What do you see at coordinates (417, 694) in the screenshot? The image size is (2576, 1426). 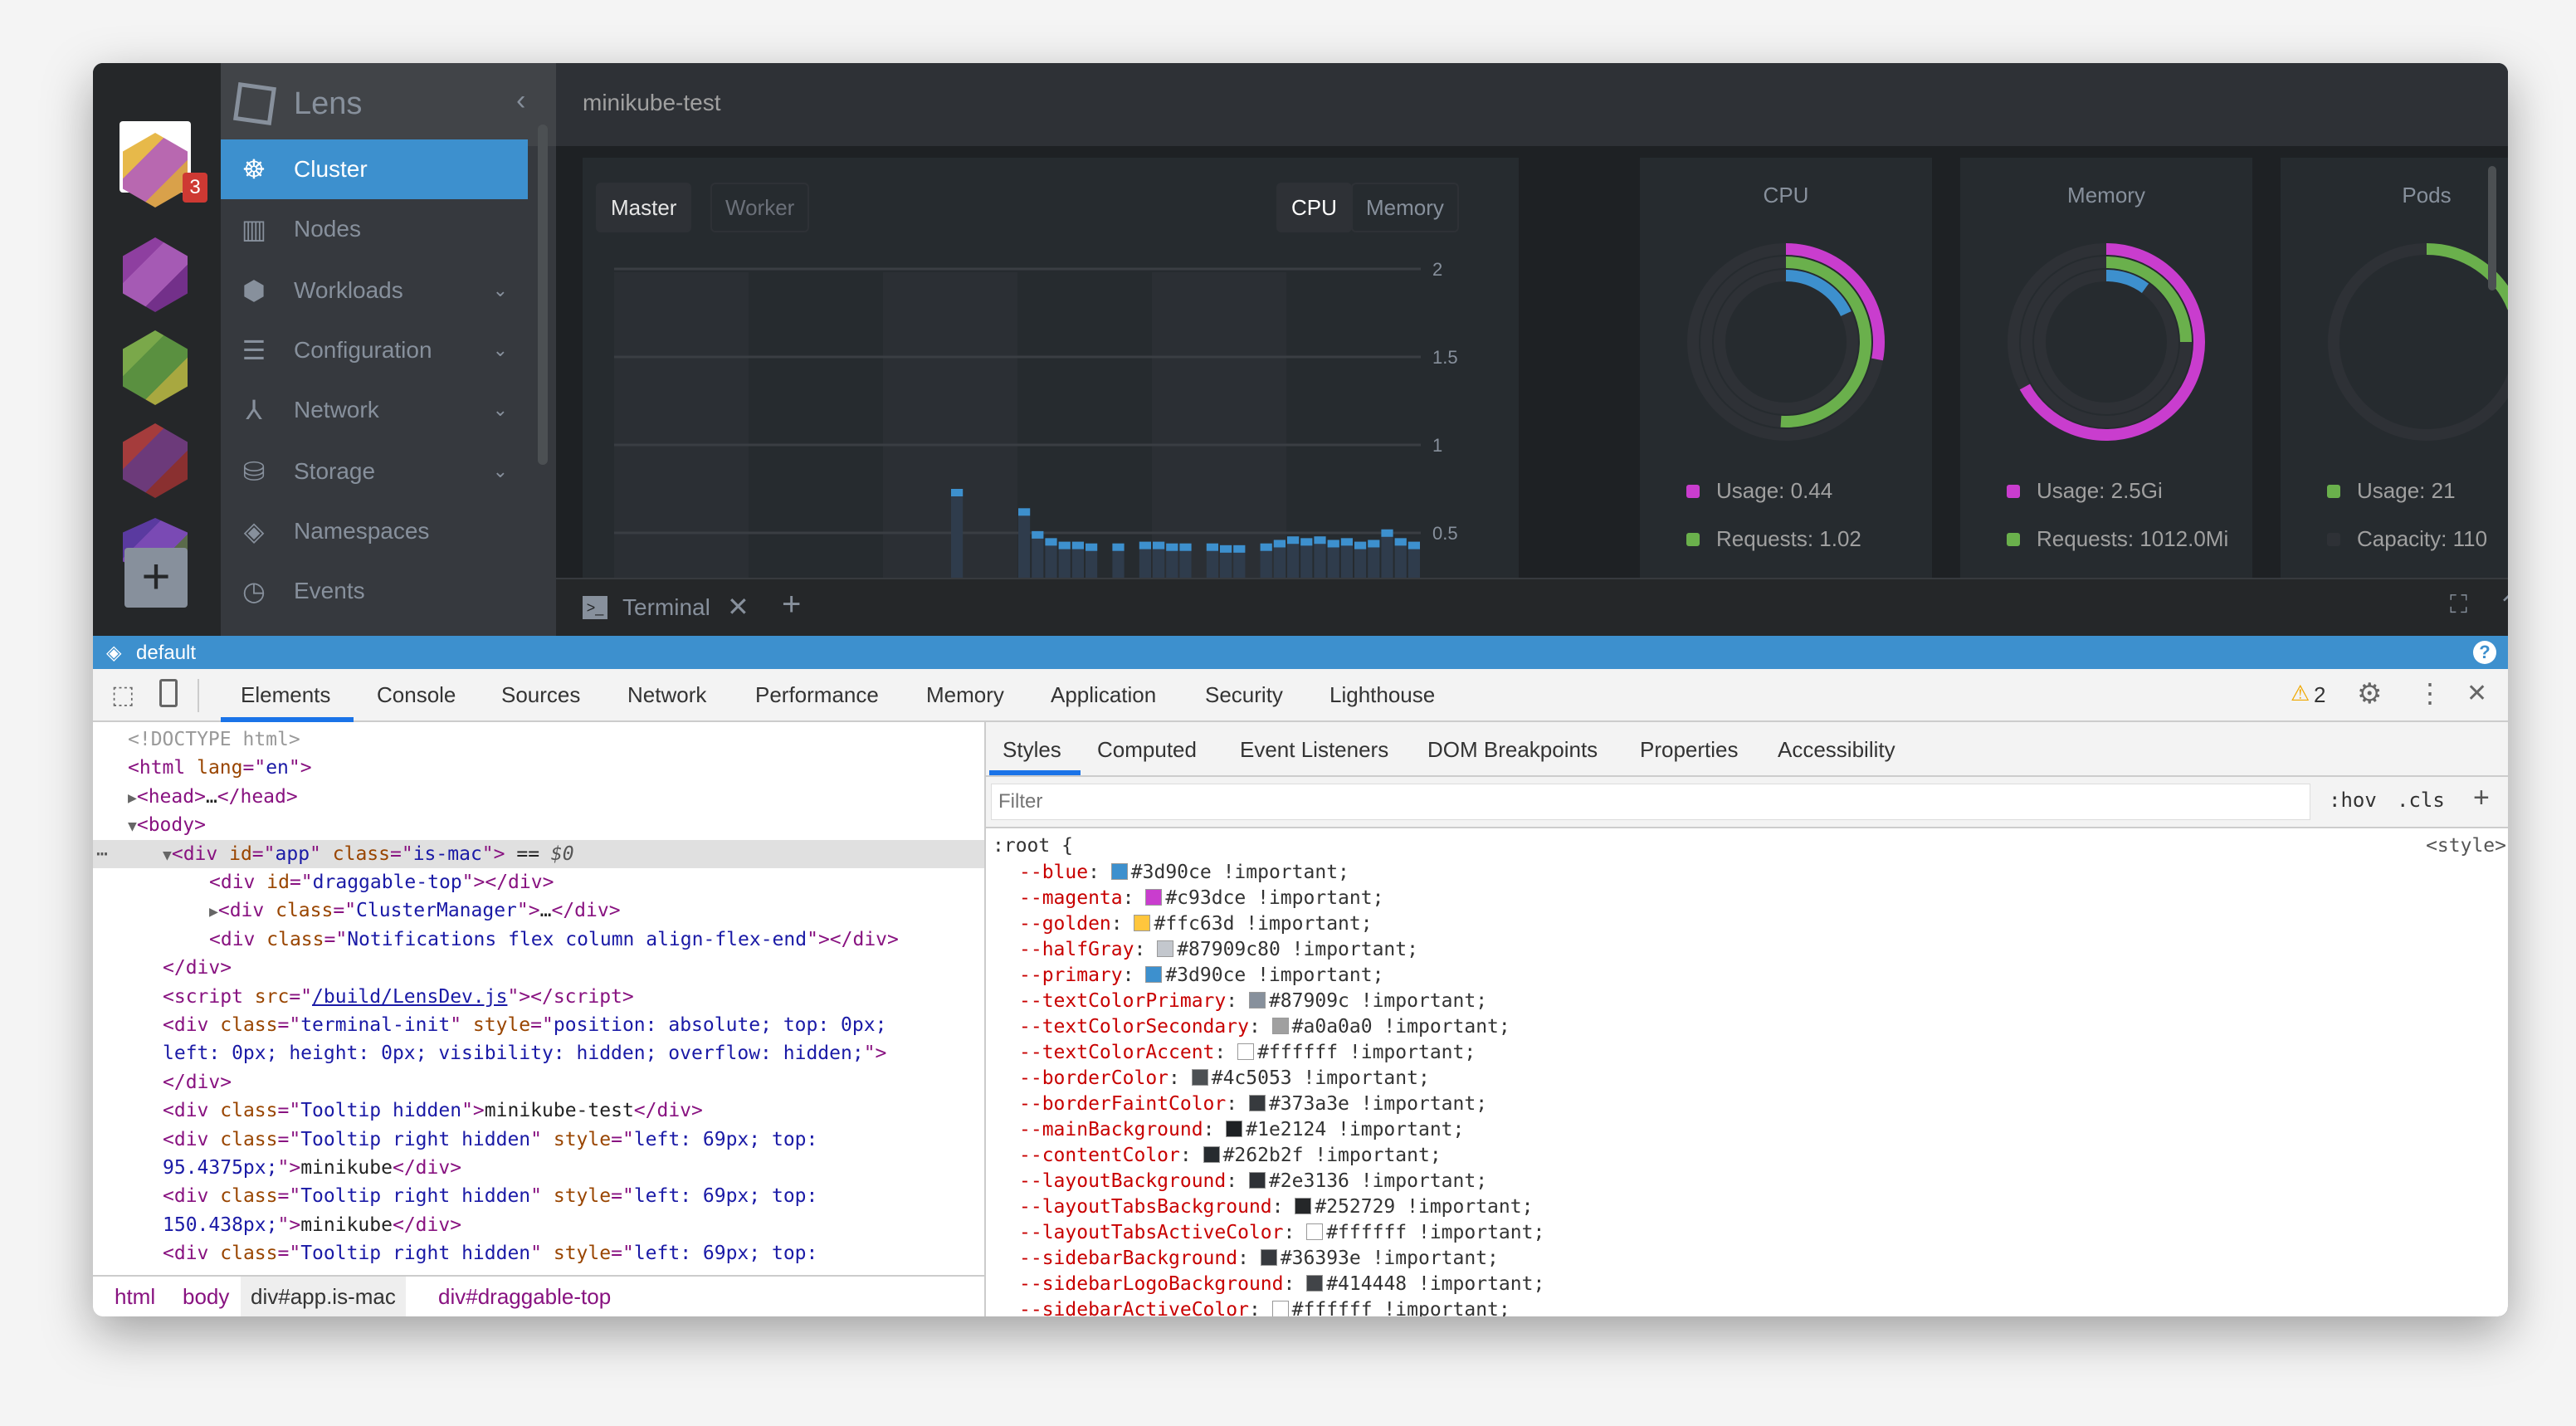 I see `devtools-tab-console: Console` at bounding box center [417, 694].